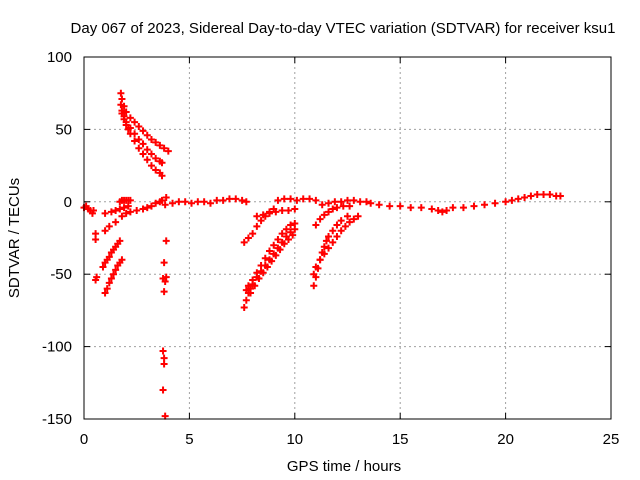 This screenshot has height=480, width=640. Describe the element at coordinates (61, 274) in the screenshot. I see `y-tick-label: -50` at that location.